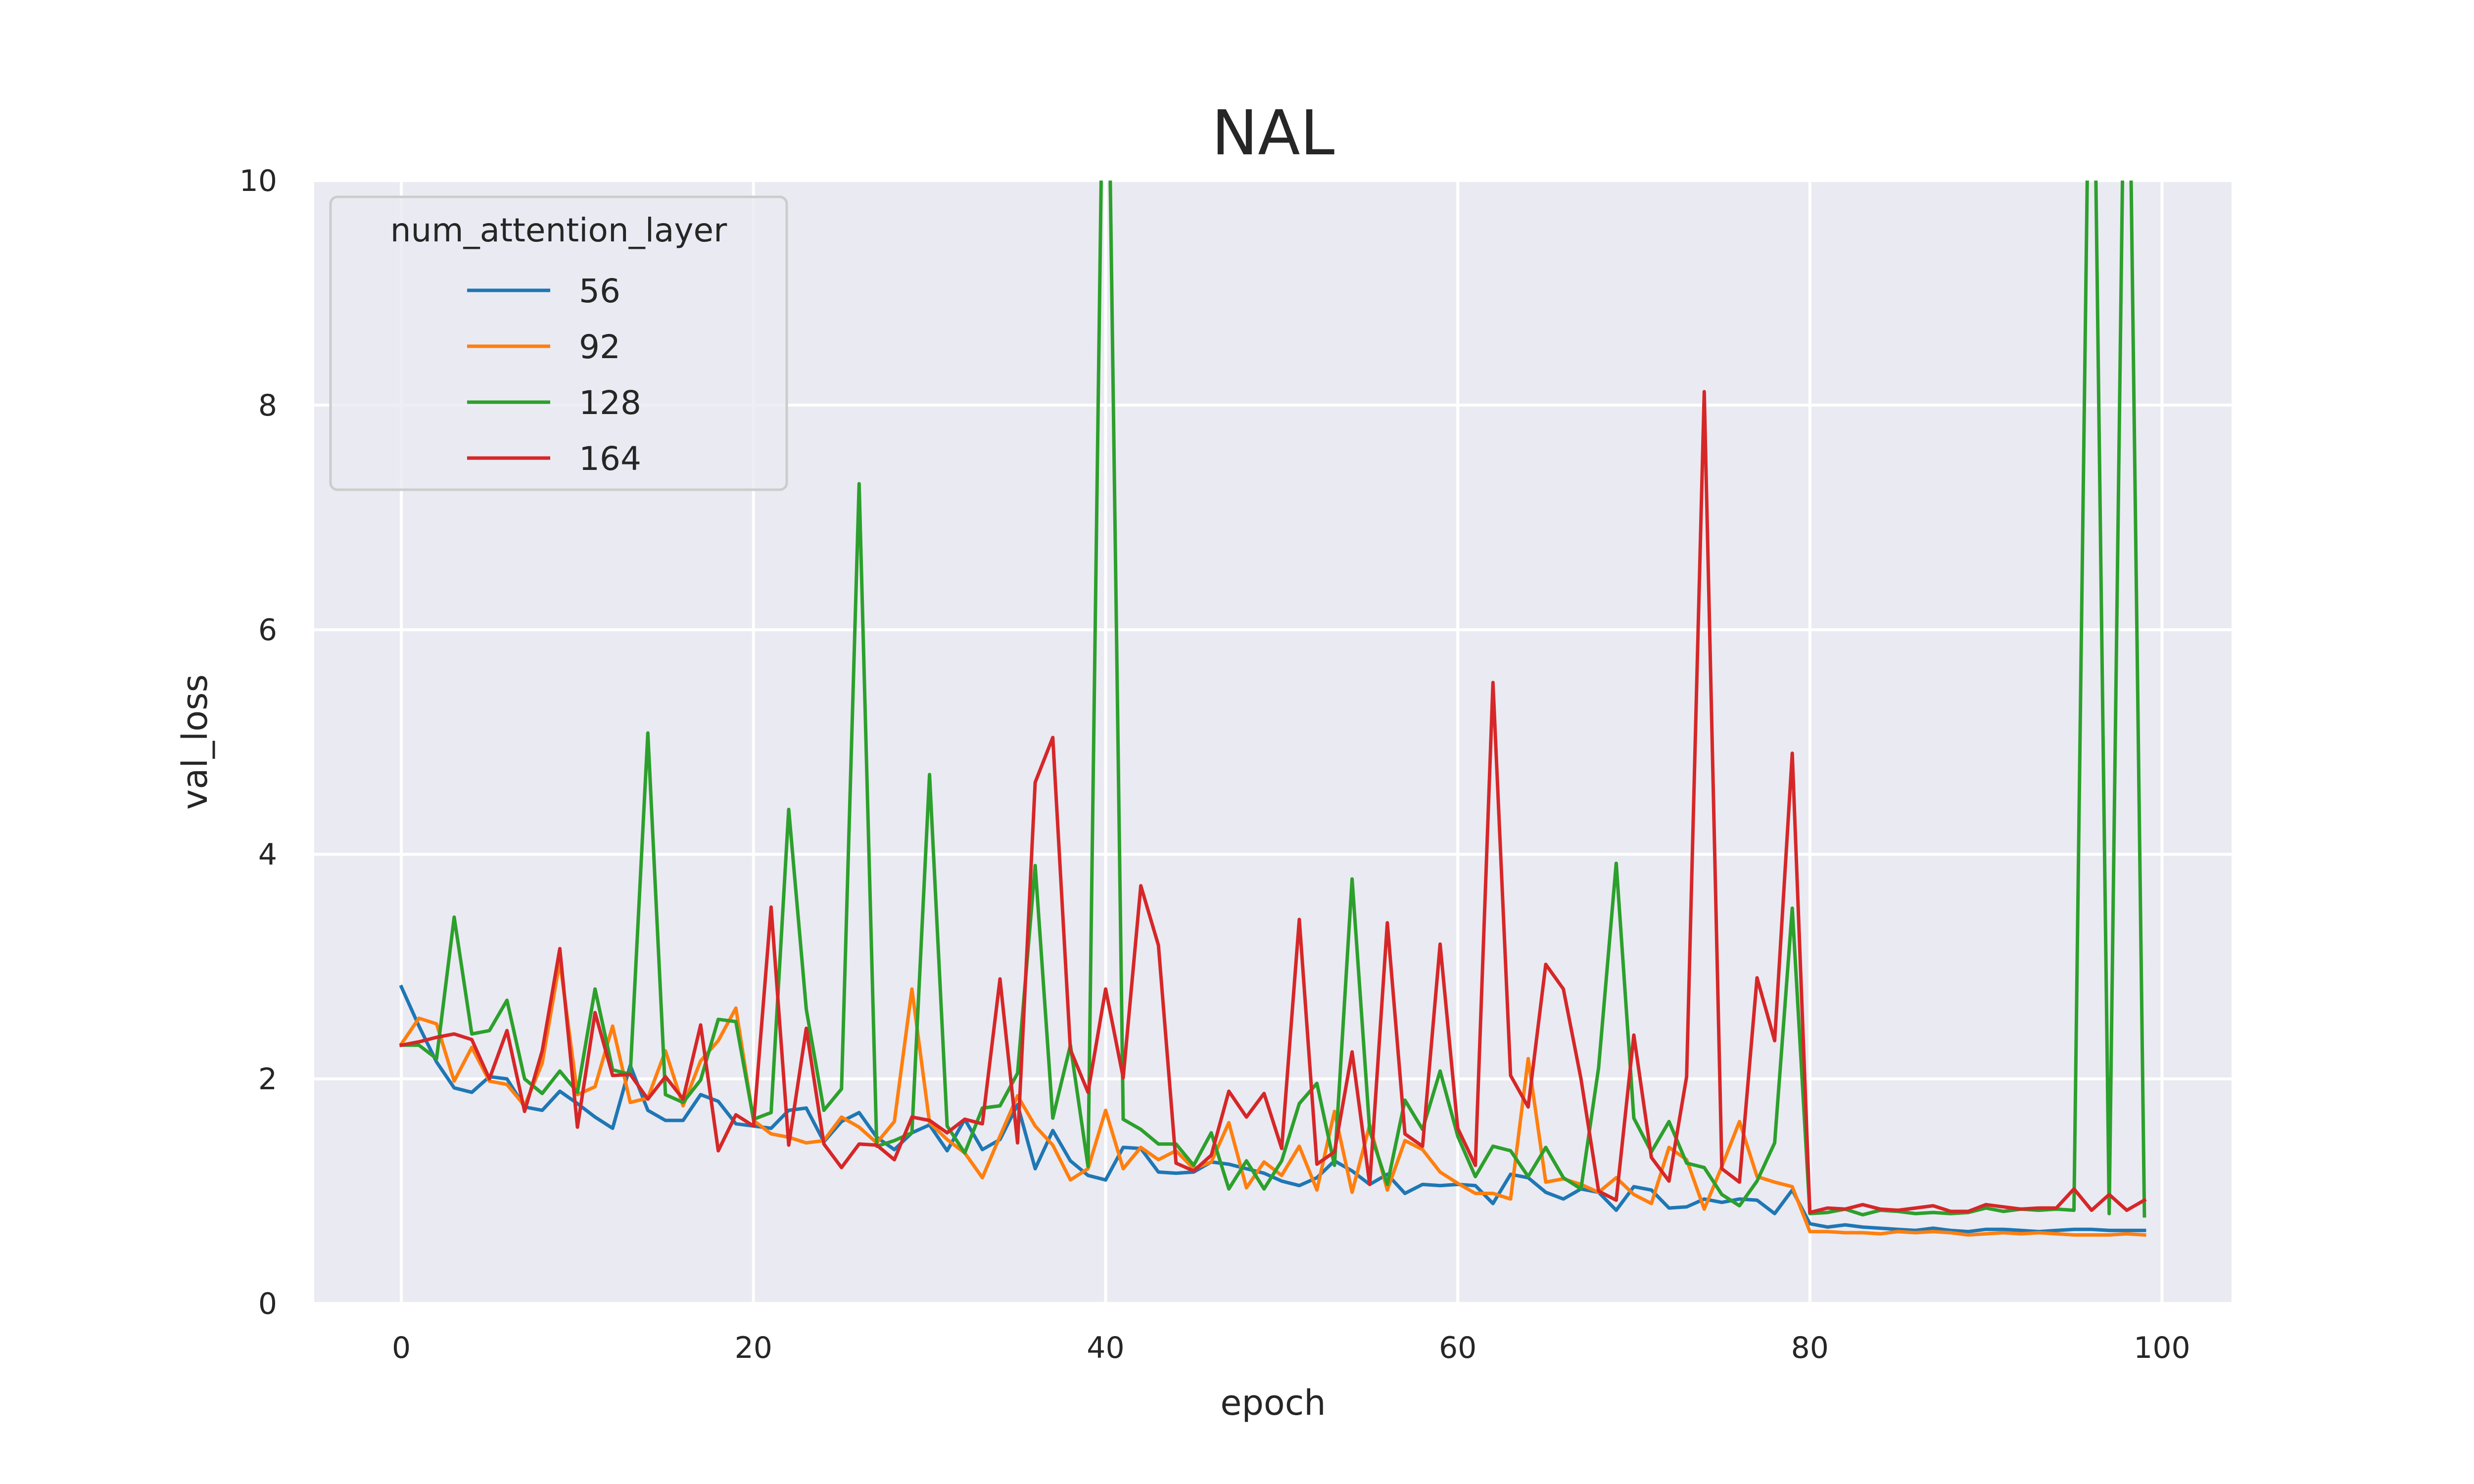 This screenshot has width=2474, height=1484. I want to click on y-tick-label: 8, so click(268, 405).